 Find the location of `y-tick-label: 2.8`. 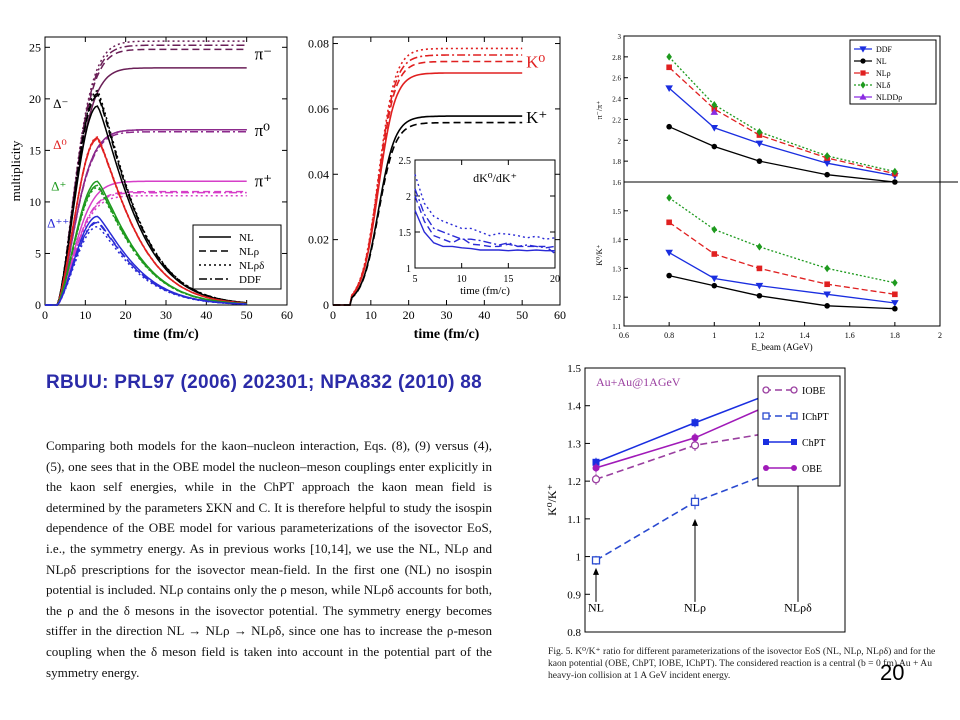

y-tick-label: 2.8 is located at coordinates (616, 58).